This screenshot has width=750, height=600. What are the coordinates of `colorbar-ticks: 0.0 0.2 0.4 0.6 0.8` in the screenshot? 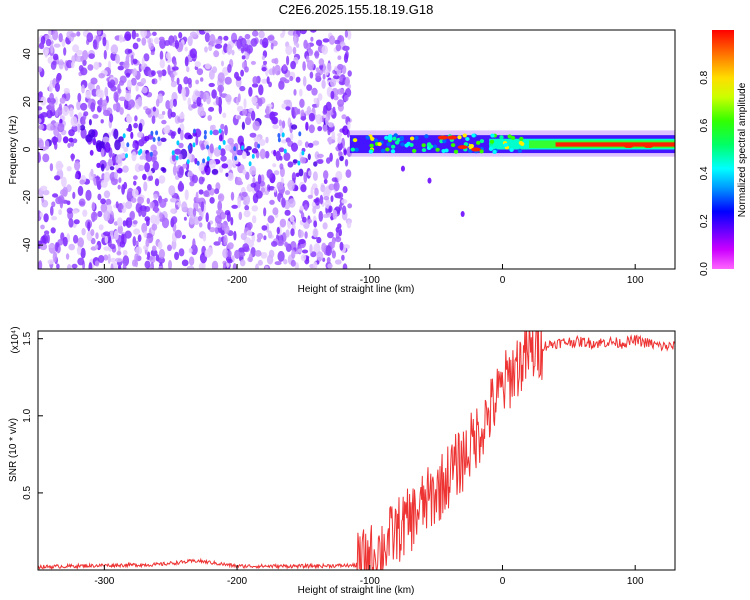 It's located at (704, 173).